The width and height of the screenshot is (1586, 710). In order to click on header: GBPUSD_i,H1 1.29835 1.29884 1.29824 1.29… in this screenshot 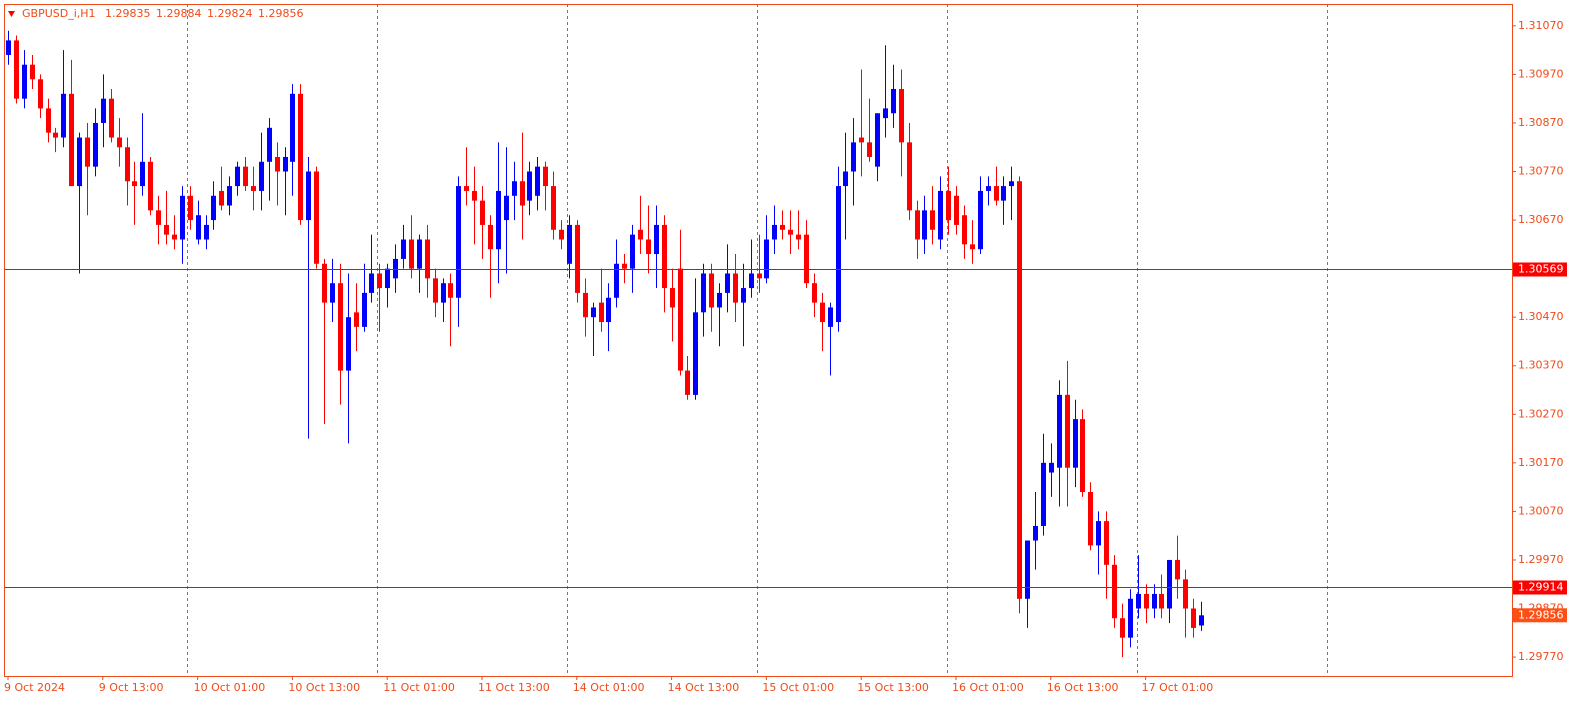, I will do `click(163, 13)`.